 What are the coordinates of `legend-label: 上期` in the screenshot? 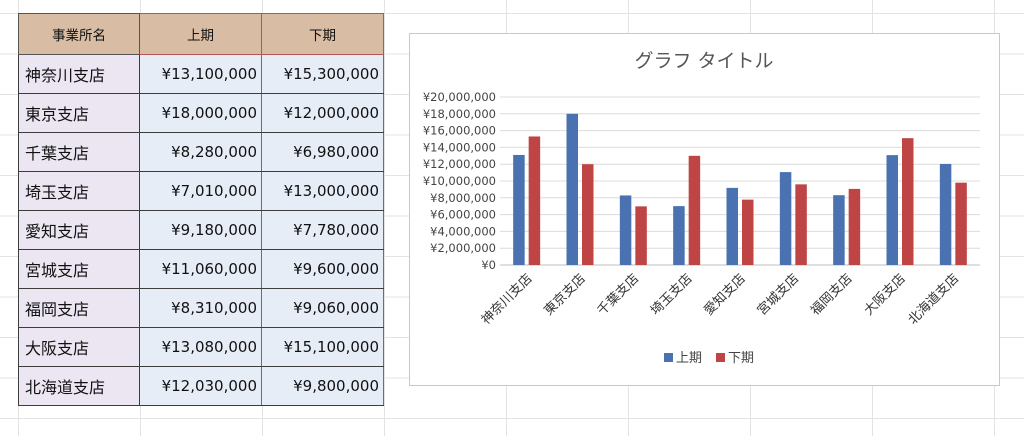 It's located at (689, 358).